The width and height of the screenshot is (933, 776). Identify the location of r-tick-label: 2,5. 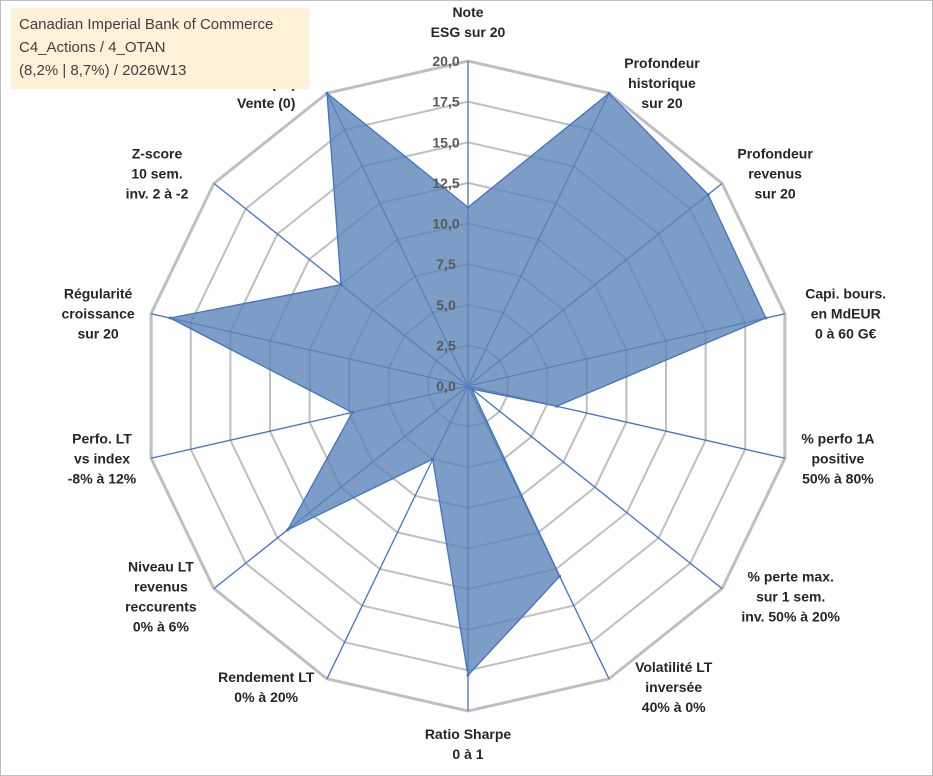
(446, 345).